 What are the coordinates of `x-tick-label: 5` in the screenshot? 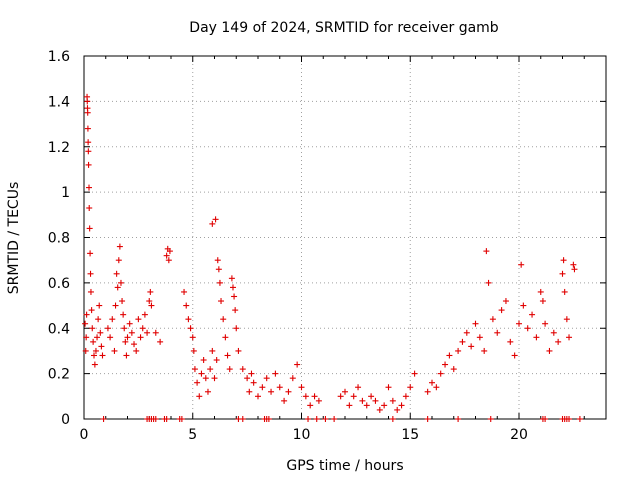 It's located at (192, 435).